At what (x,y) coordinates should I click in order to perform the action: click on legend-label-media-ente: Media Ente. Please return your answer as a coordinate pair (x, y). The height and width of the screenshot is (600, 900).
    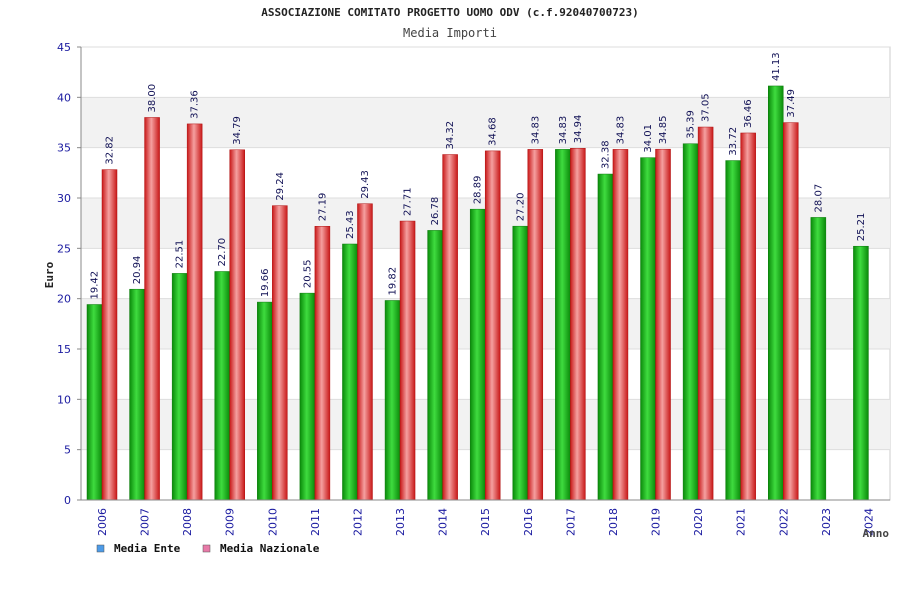
    Looking at the image, I should click on (147, 548).